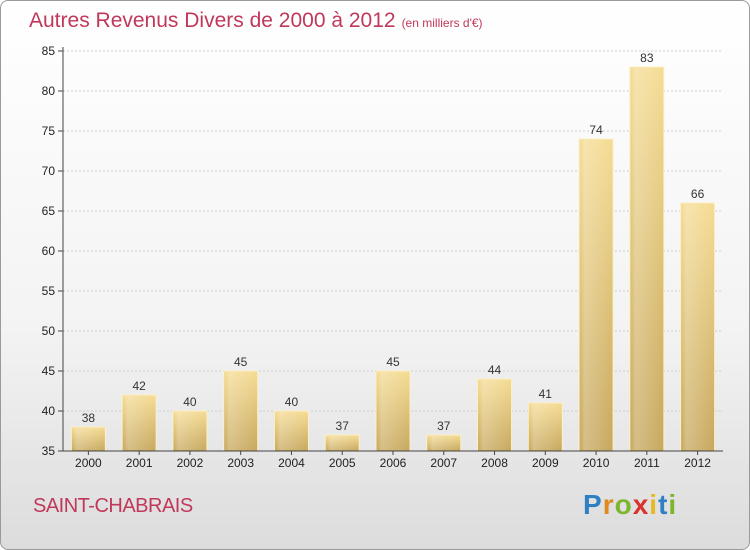 The width and height of the screenshot is (750, 550). What do you see at coordinates (697, 463) in the screenshot?
I see `x-tick-label: 2012` at bounding box center [697, 463].